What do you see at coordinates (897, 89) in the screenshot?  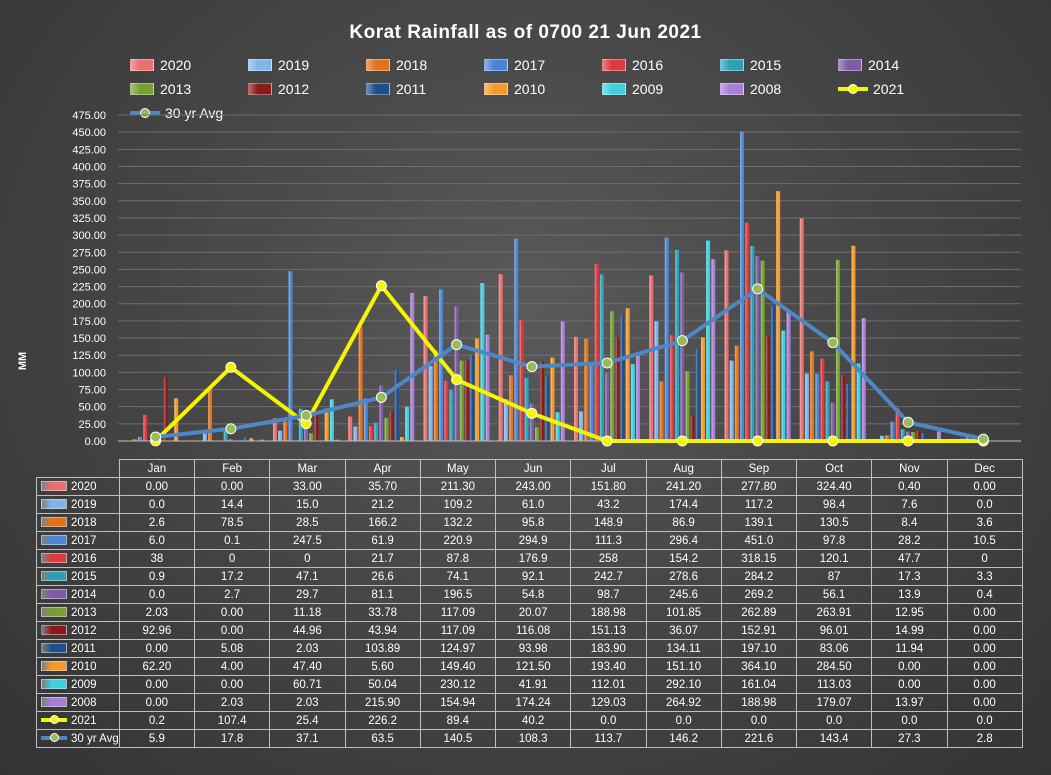 I see `legend-item: 2021` at bounding box center [897, 89].